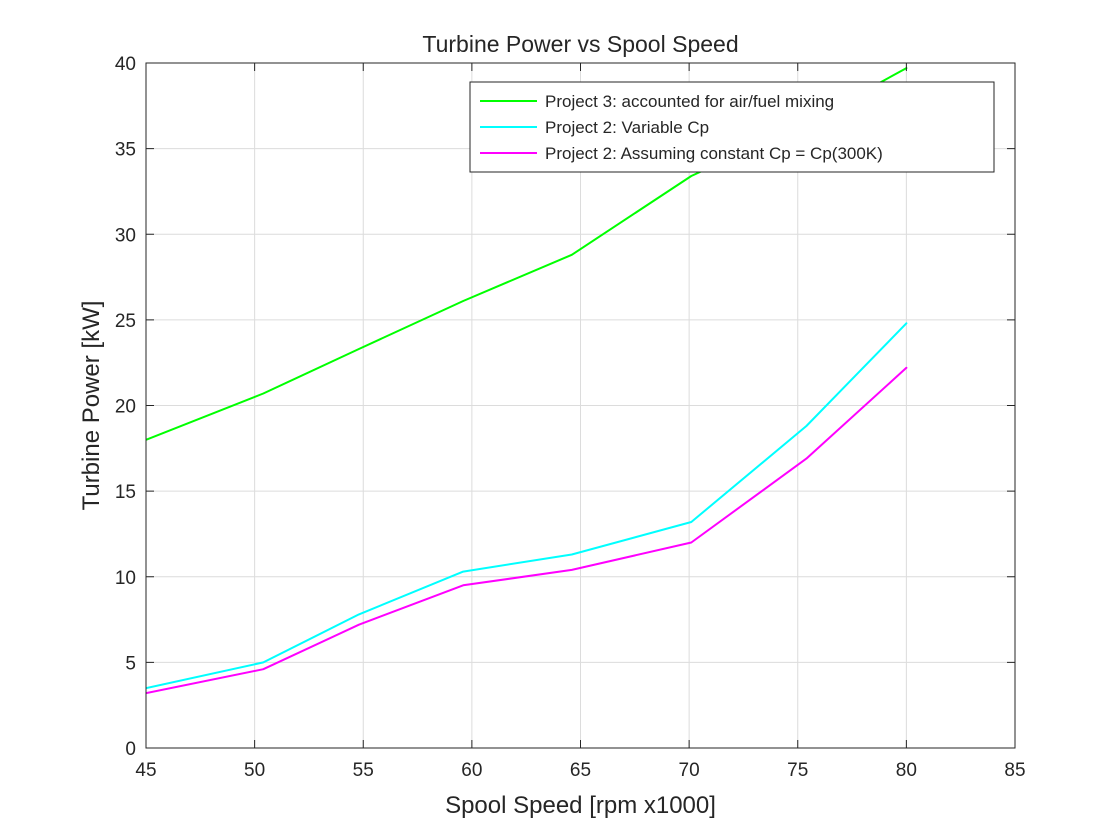  Describe the element at coordinates (145, 770) in the screenshot. I see `x-tick-label: 45` at that location.